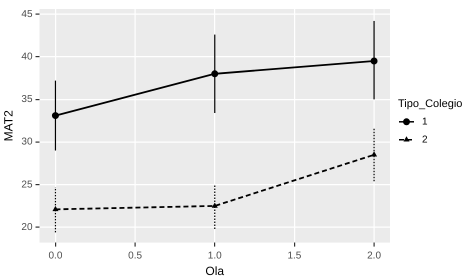  I want to click on x-tick-label: 0.5, so click(135, 256).